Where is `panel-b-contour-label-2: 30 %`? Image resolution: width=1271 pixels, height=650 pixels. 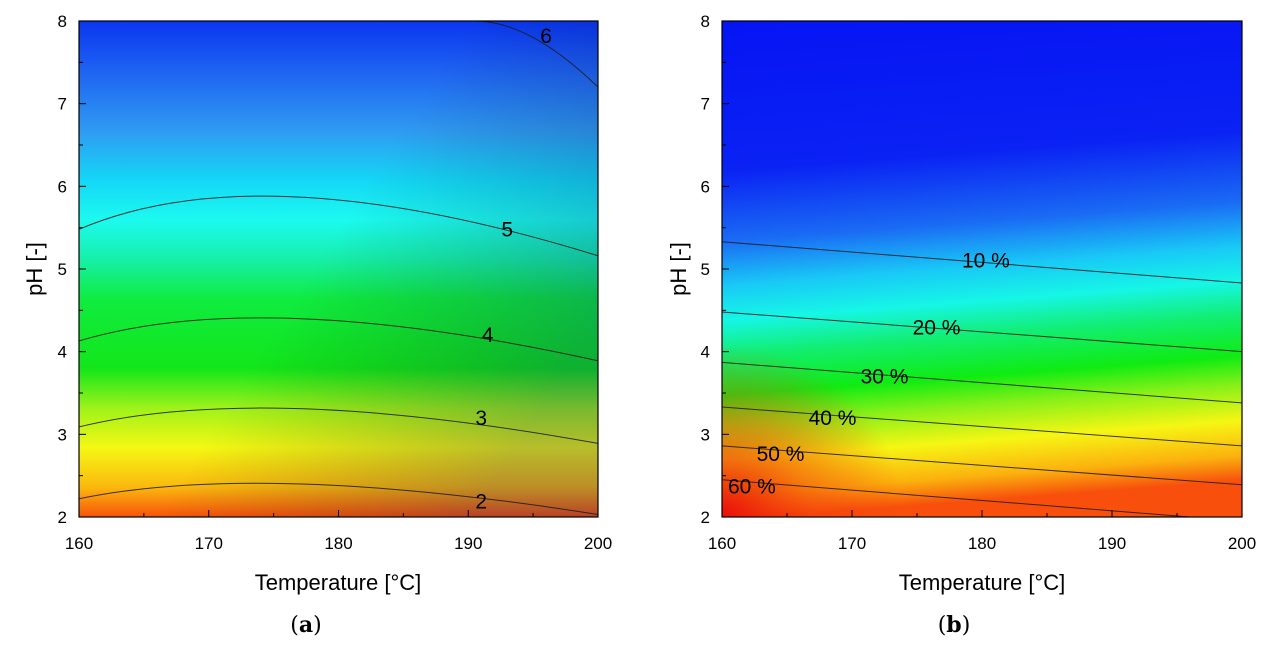
panel-b-contour-label-2: 30 % is located at coordinates (885, 376).